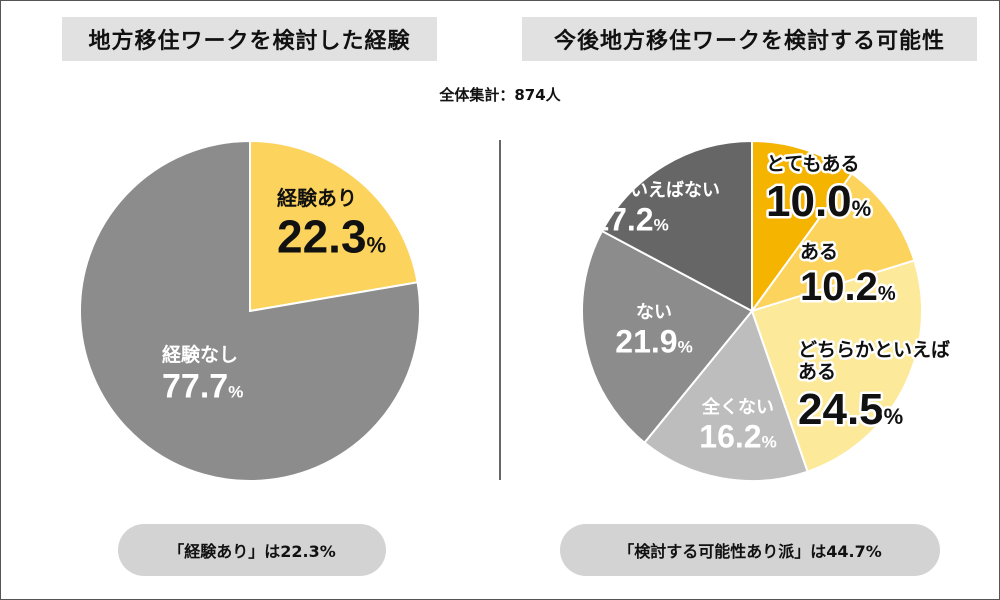 The width and height of the screenshot is (1000, 600). What do you see at coordinates (629, 219) in the screenshot?
I see `slice-value-label: 17.2%` at bounding box center [629, 219].